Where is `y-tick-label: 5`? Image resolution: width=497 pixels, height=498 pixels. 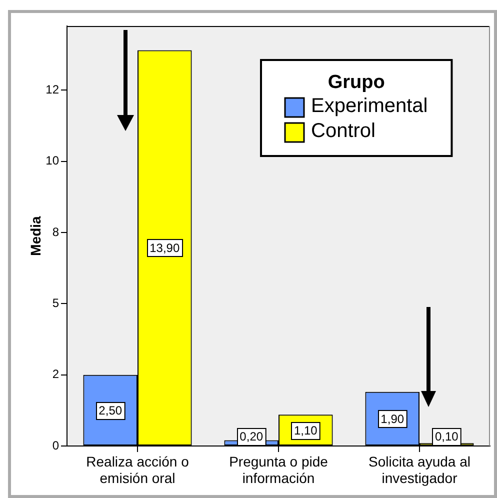 y-tick-label: 5 is located at coordinates (56, 303).